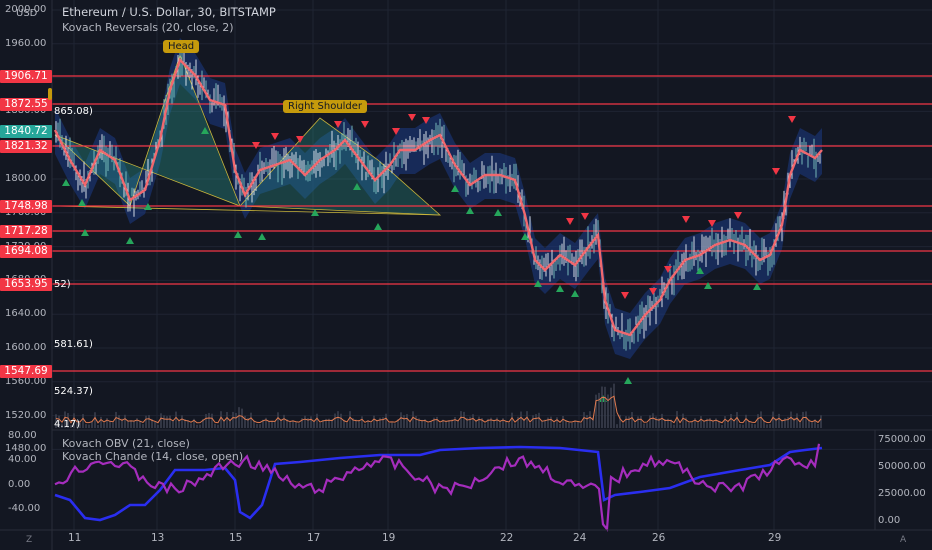  Describe the element at coordinates (29, 540) in the screenshot. I see `timezone-icon: Z` at that location.